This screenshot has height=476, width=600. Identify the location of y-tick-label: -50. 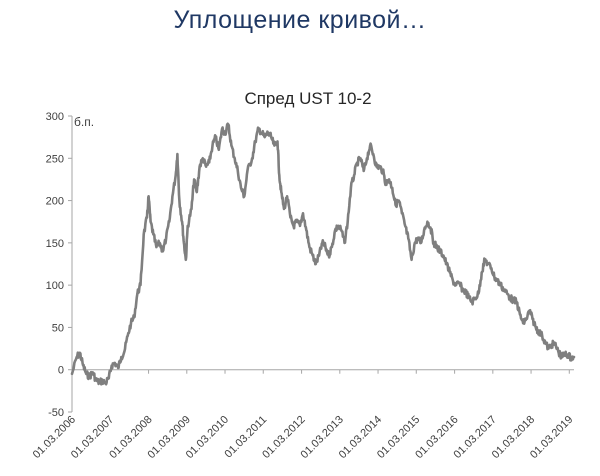
(56, 413).